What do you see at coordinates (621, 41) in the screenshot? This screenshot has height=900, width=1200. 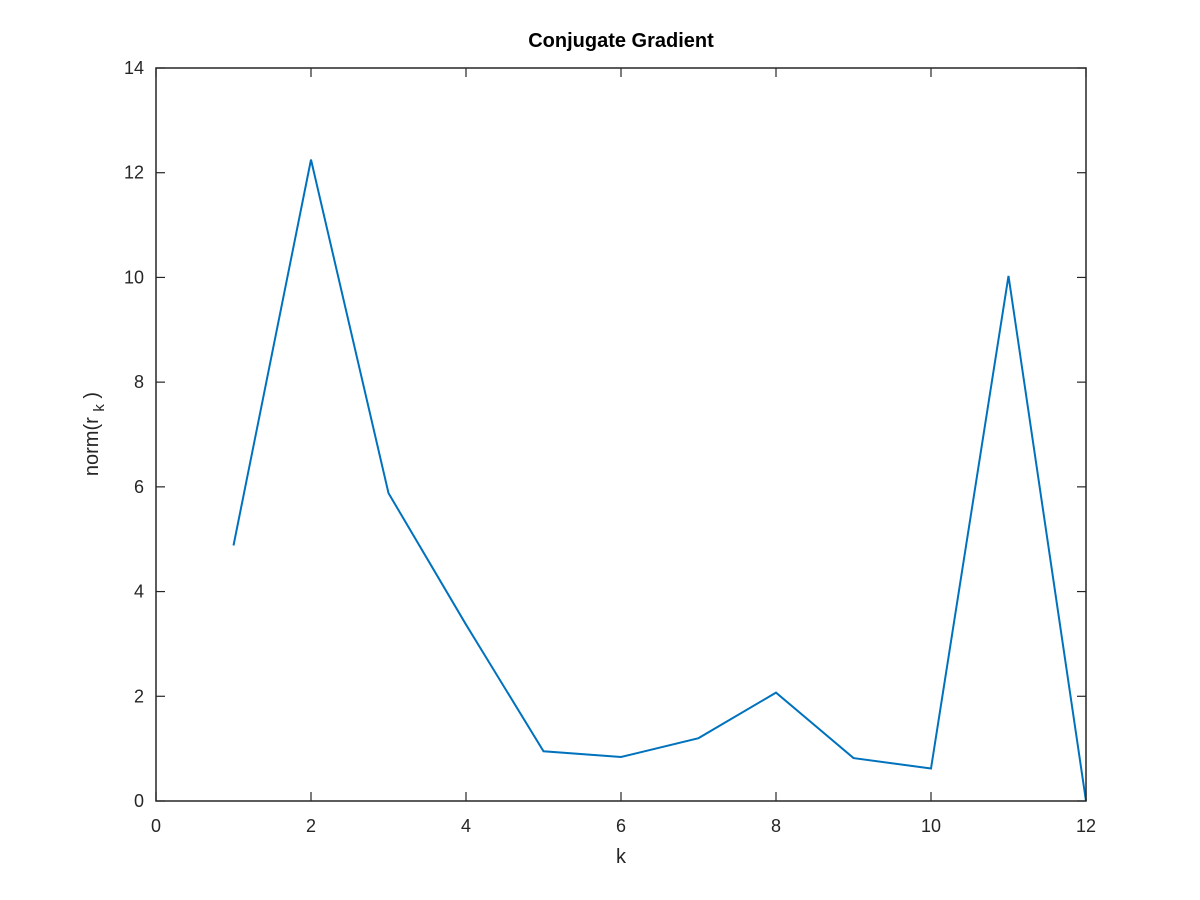 I see `chart-title: Conjugate Gradient` at bounding box center [621, 41].